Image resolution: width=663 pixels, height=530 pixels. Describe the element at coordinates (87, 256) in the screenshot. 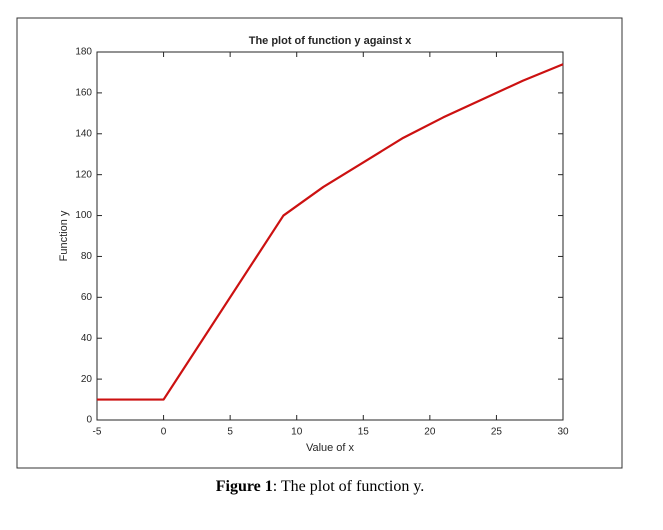

I see `y-tick-label: 80` at that location.